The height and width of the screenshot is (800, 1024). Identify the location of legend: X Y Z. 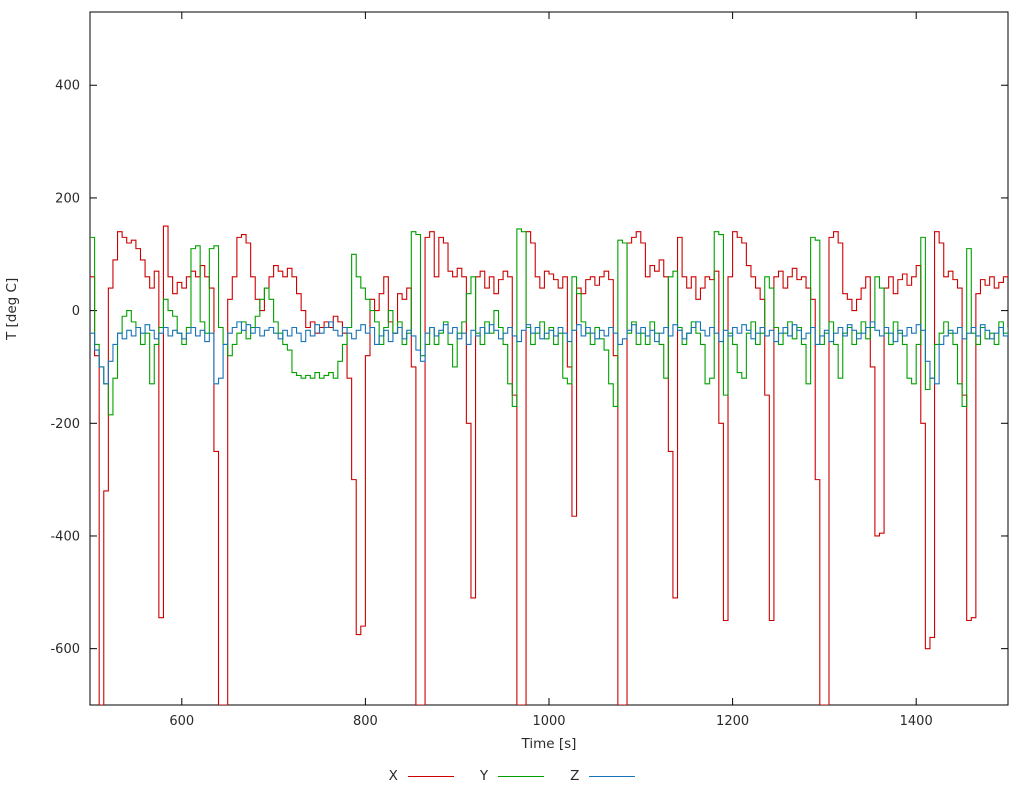
(512, 776).